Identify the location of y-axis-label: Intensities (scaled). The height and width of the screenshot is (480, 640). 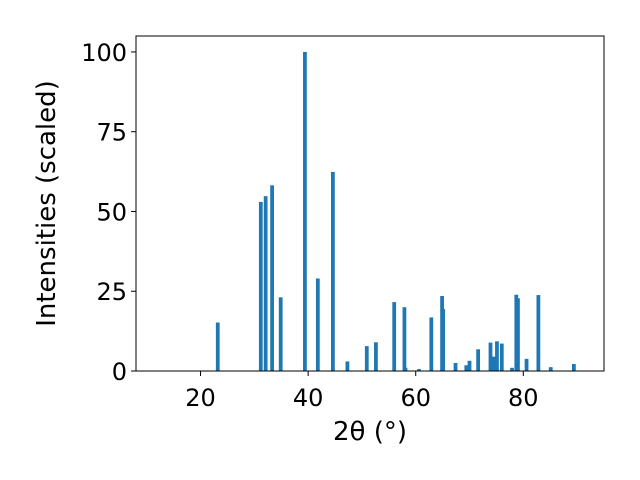
(47, 203).